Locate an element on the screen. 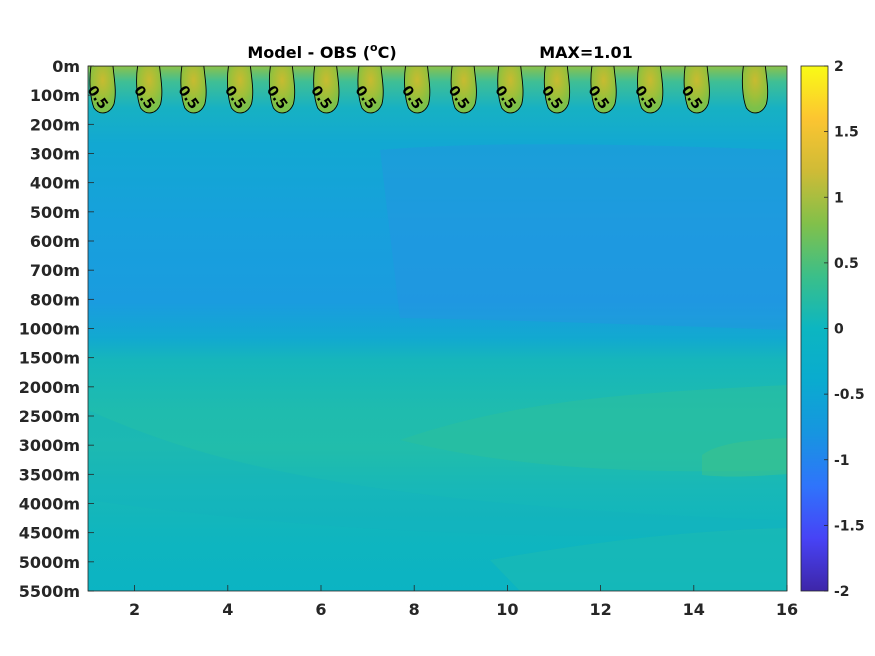 This screenshot has height=656, width=875. y-tick-label: 500m is located at coordinates (55, 212).